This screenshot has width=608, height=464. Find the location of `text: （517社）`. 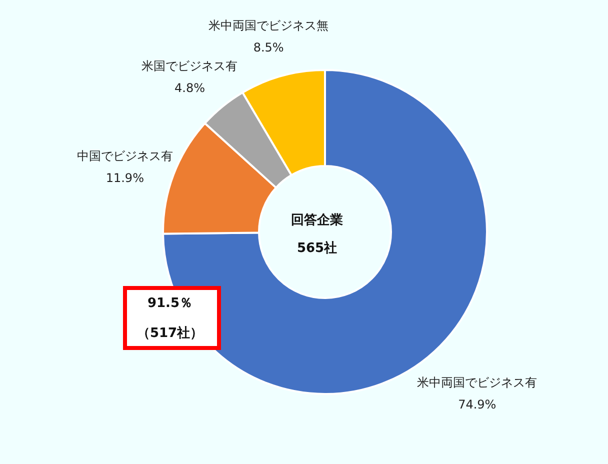

text: （517社） is located at coordinates (170, 333).